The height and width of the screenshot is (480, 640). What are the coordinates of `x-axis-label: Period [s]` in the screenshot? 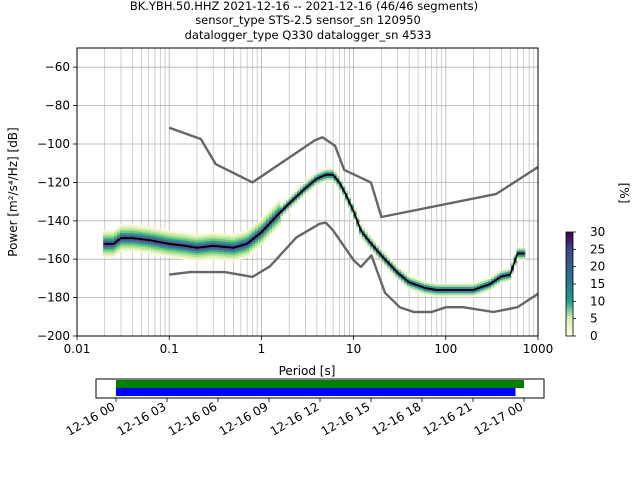 It's located at (307, 371).